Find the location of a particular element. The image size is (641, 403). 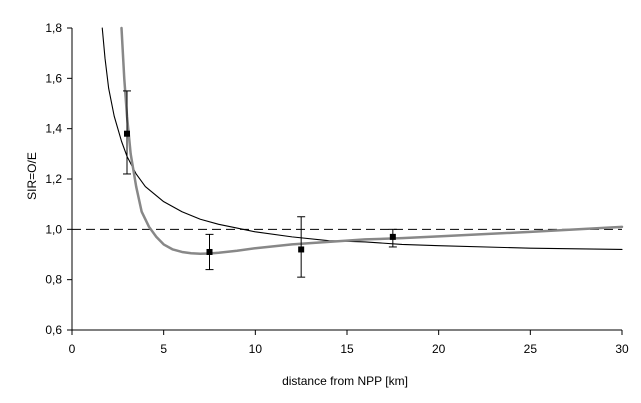

x-tick-label: 20 is located at coordinates (439, 349).